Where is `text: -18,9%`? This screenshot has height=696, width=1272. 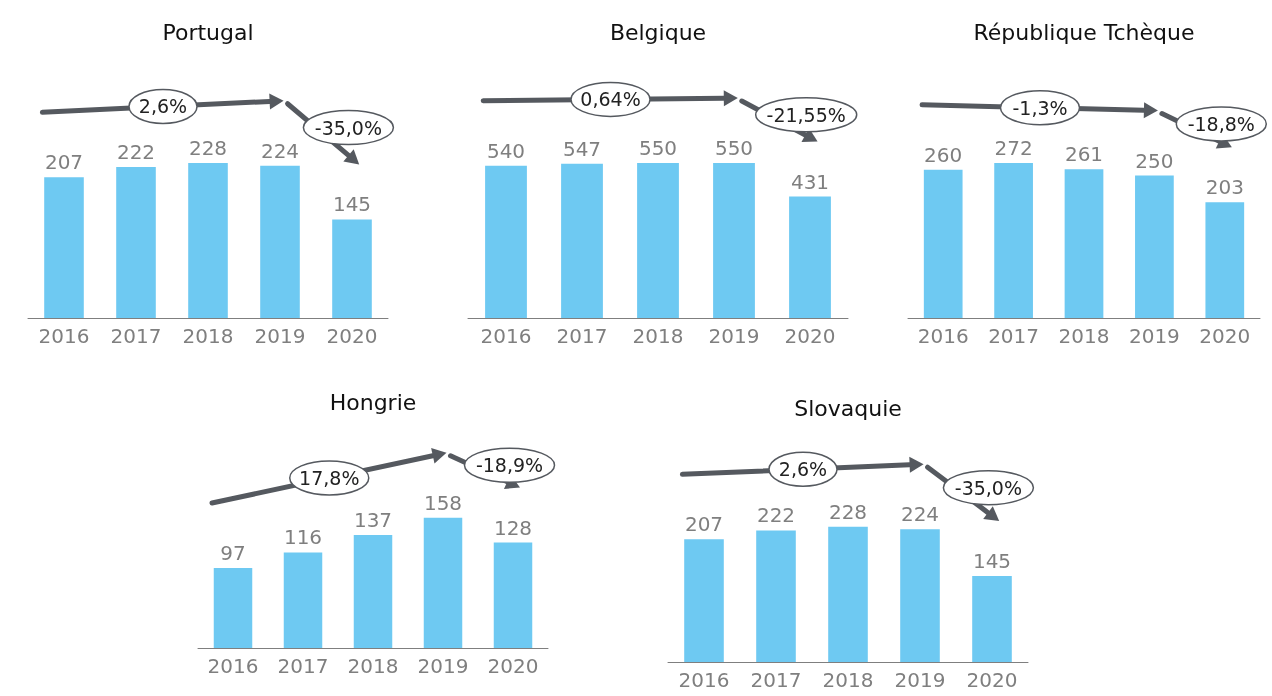
text: -18,9% is located at coordinates (509, 465).